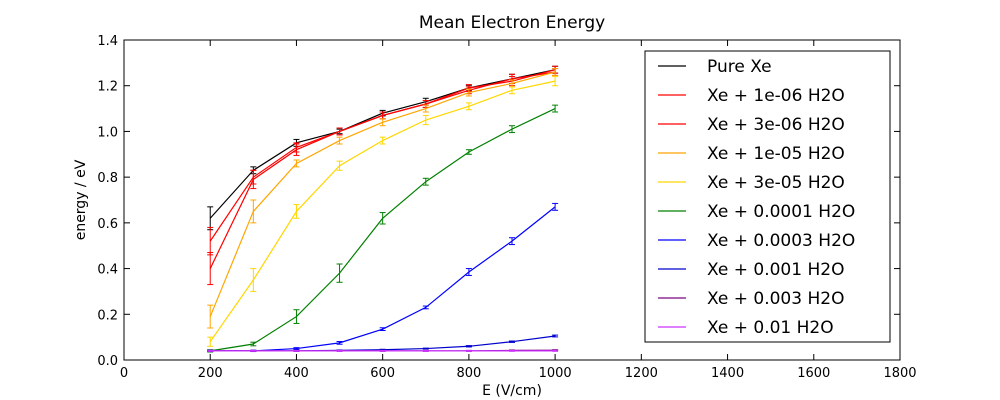  I want to click on y-tick-label: 0.4, so click(107, 270).